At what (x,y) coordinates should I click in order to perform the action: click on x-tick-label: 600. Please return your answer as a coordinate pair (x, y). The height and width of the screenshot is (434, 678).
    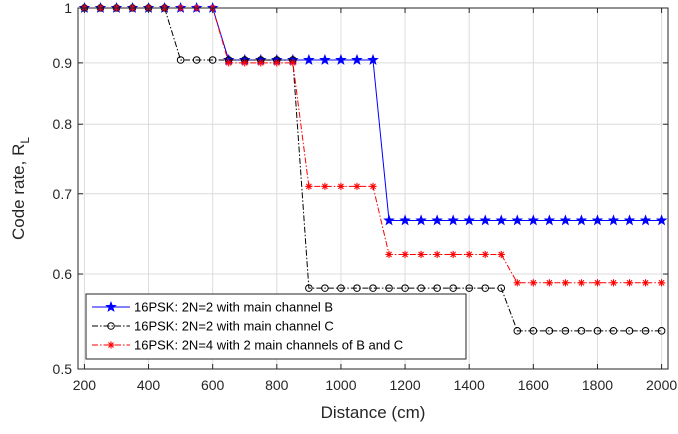
    Looking at the image, I should click on (213, 385).